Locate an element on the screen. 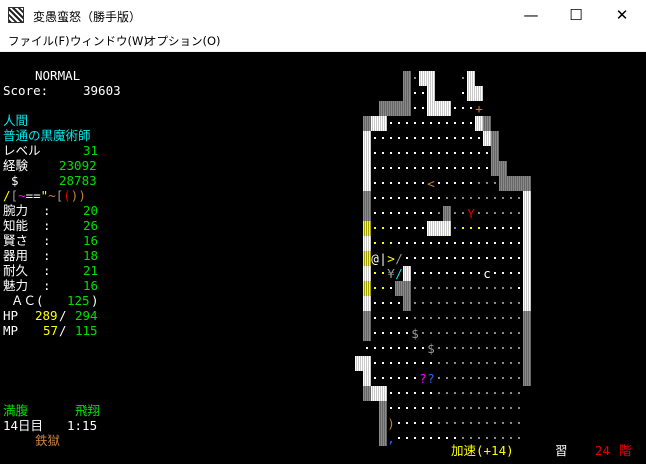 Image resolution: width=646 pixels, height=464 pixels. class-title: 普通の黒魔術師 is located at coordinates (47, 135).